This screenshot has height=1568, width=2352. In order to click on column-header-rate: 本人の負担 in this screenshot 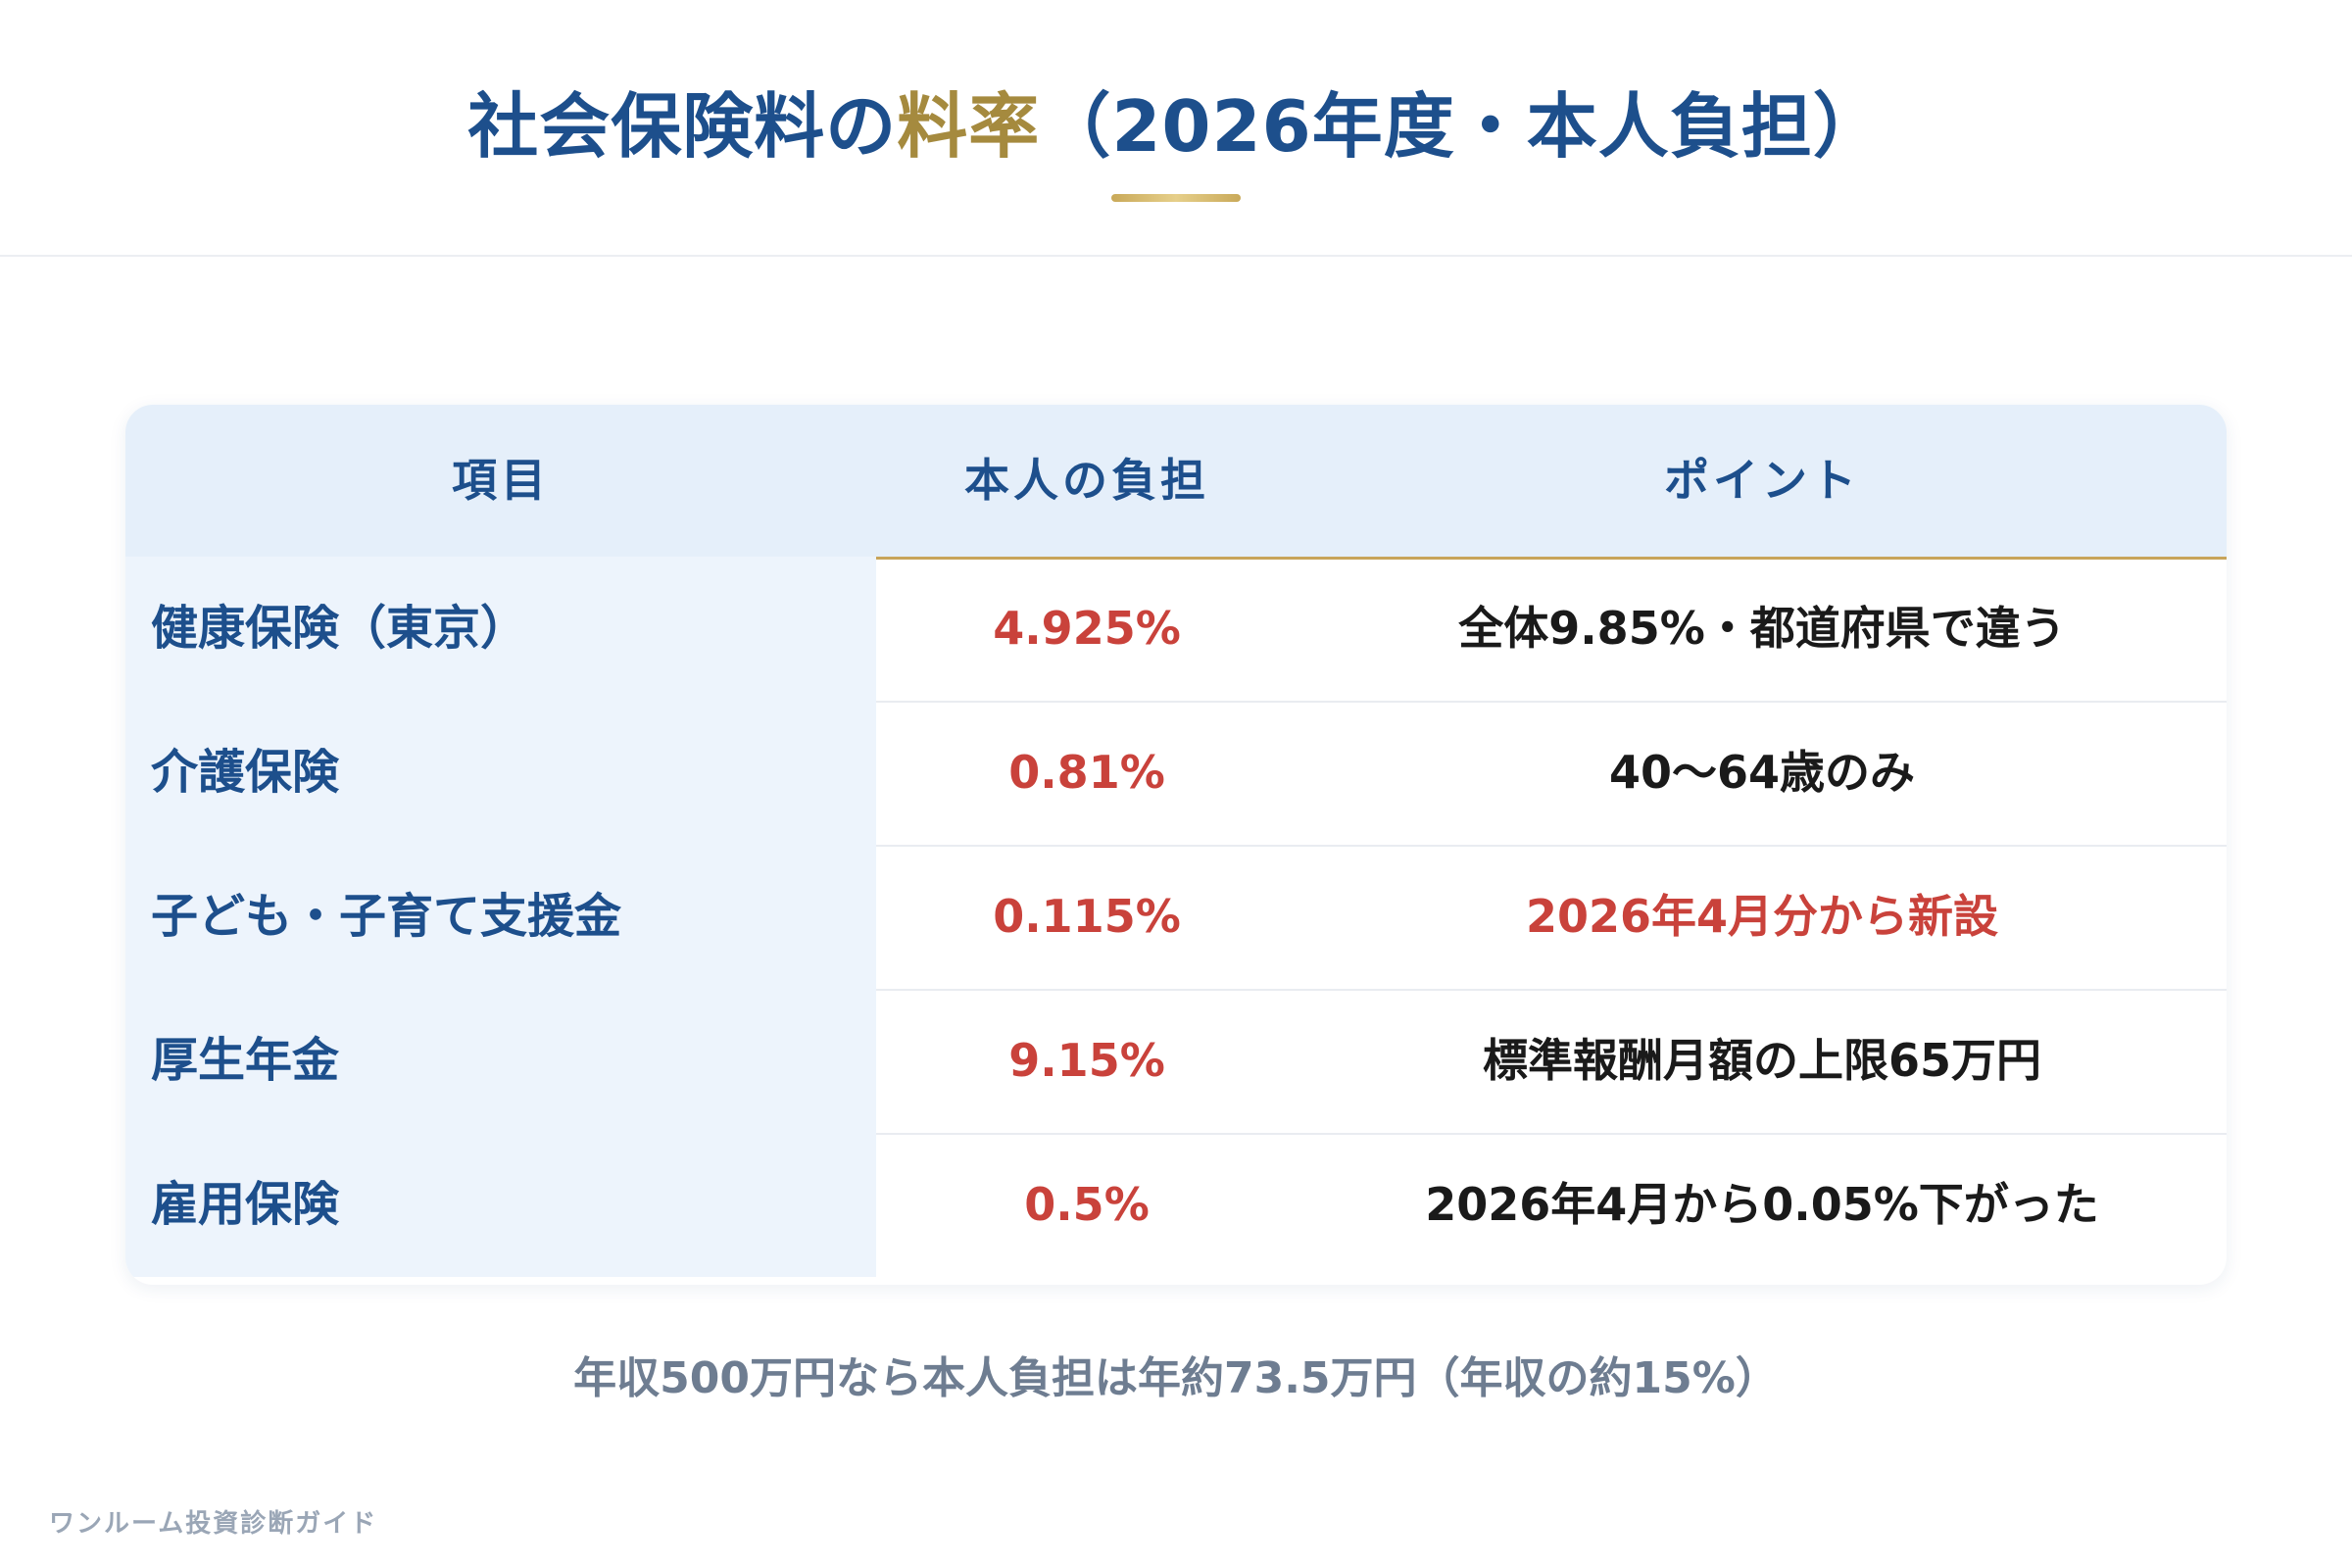, I will do `click(1086, 480)`.